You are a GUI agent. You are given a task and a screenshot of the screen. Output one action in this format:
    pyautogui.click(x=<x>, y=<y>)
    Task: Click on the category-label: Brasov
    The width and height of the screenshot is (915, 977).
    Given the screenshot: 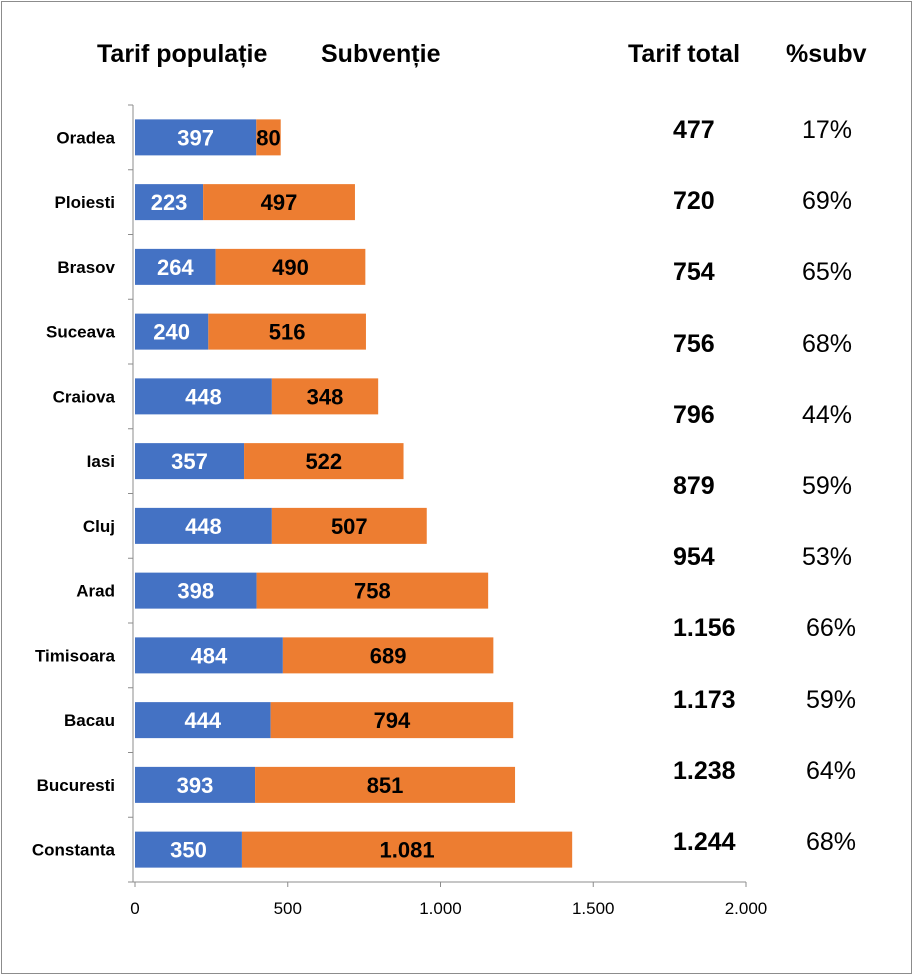 What is the action you would take?
    pyautogui.click(x=86, y=267)
    